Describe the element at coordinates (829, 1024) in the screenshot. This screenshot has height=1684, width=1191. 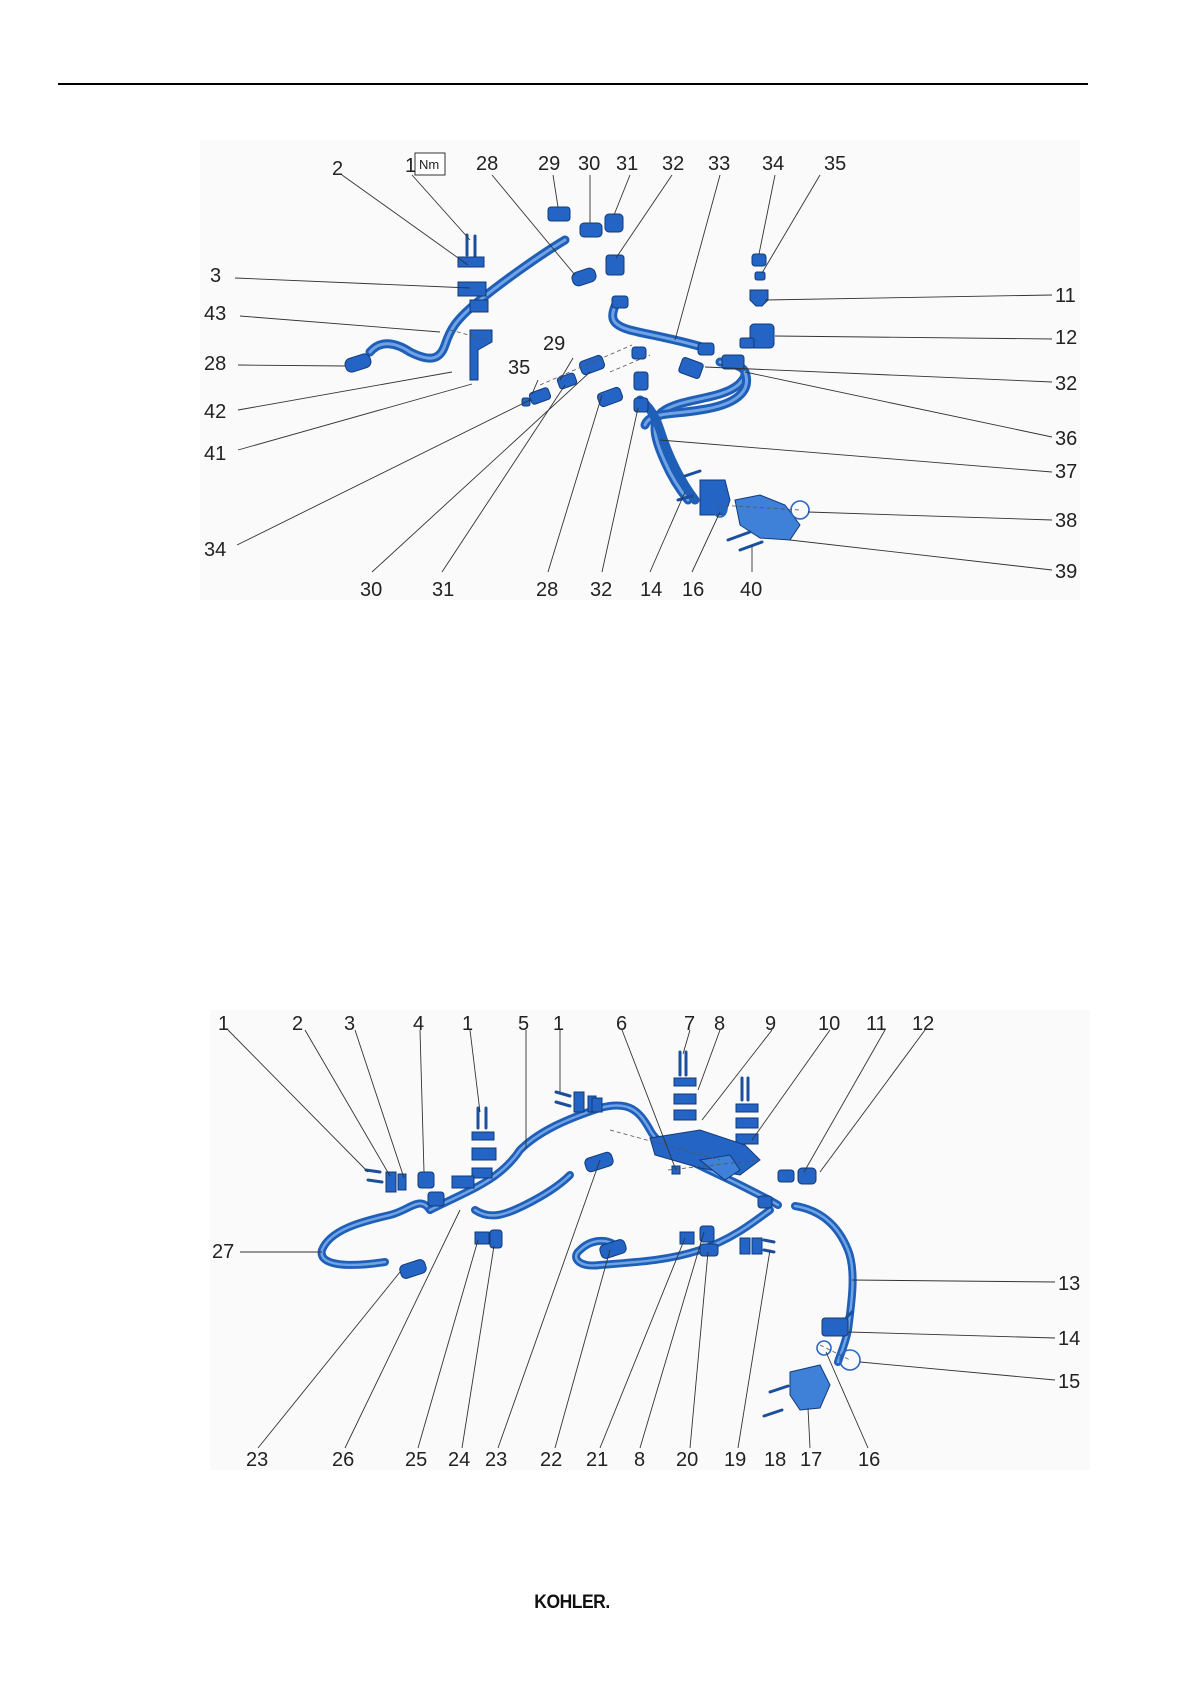
I see `callout-10: 10` at that location.